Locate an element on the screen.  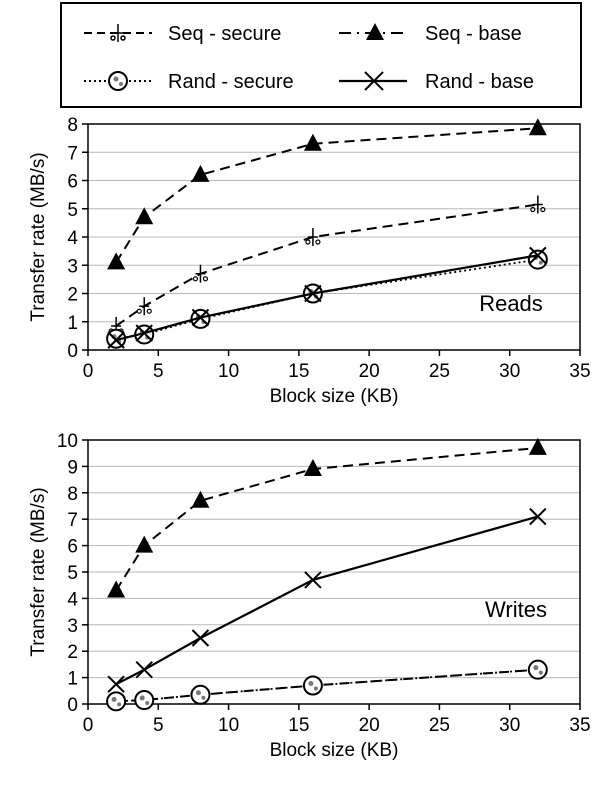
legend-label-seq-base: Seq - base is located at coordinates (473, 34).